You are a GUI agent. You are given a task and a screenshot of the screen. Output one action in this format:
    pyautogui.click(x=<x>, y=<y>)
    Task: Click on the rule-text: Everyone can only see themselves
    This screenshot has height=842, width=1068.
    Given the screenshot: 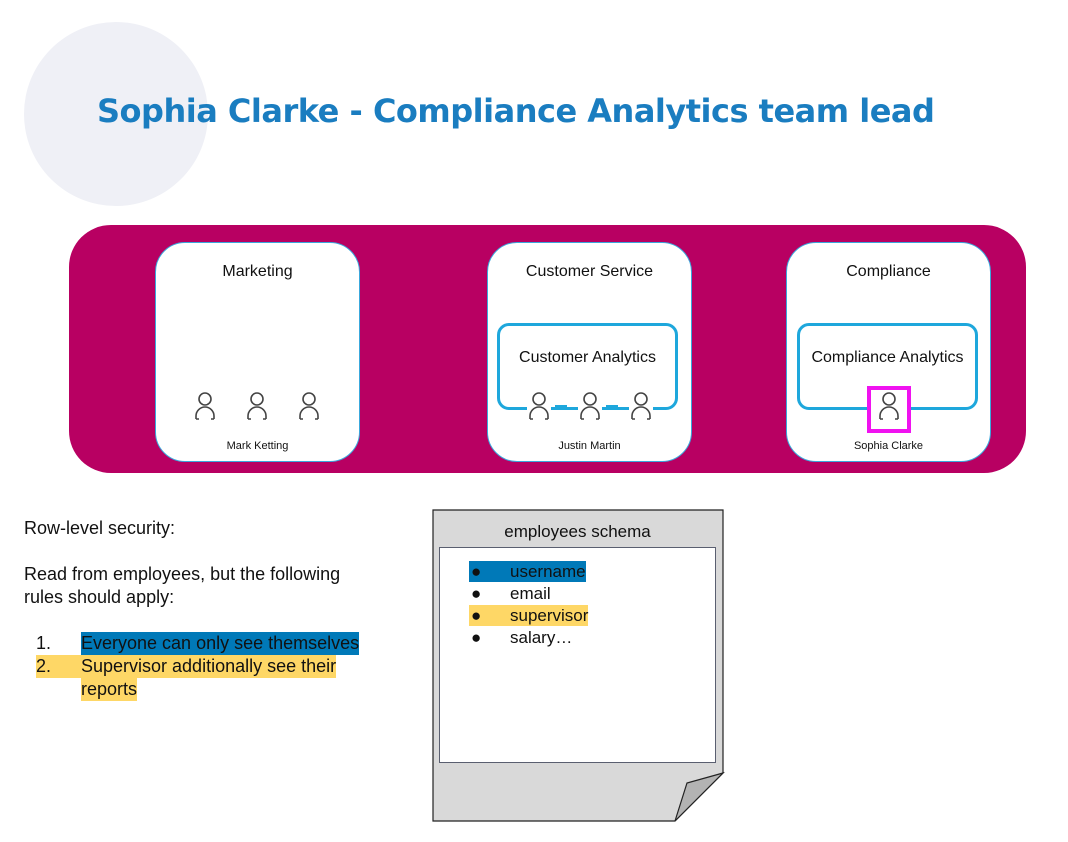 What is the action you would take?
    pyautogui.click(x=220, y=643)
    